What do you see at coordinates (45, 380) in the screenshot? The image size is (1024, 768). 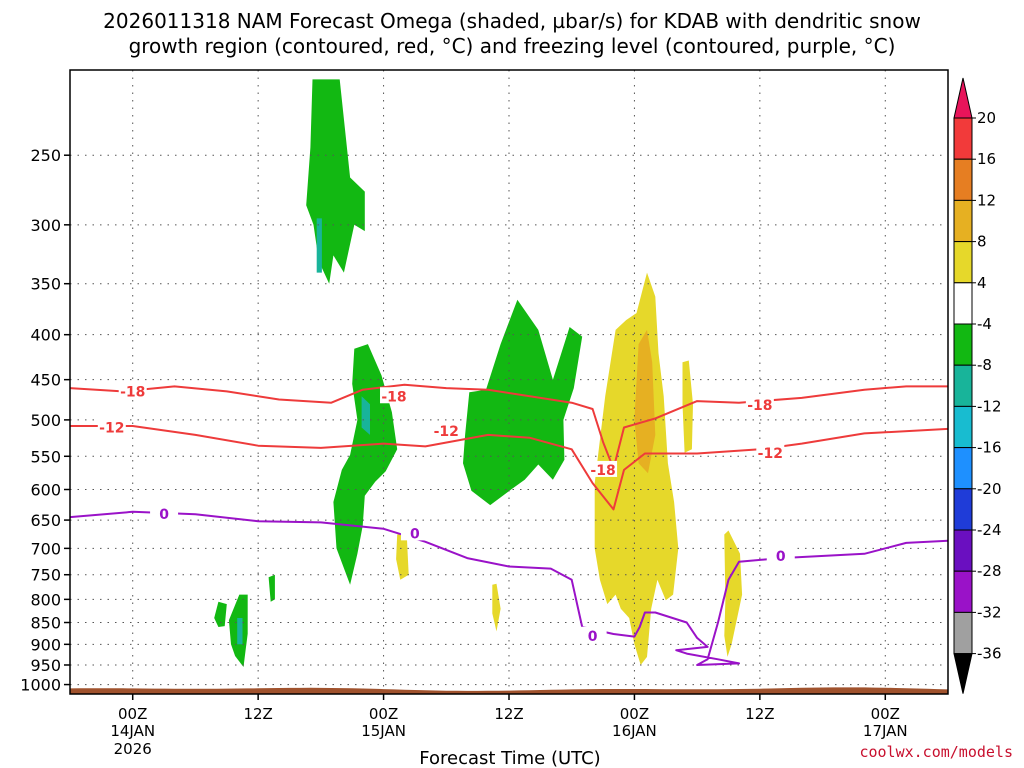 I see `y-tick-label-4: 450` at bounding box center [45, 380].